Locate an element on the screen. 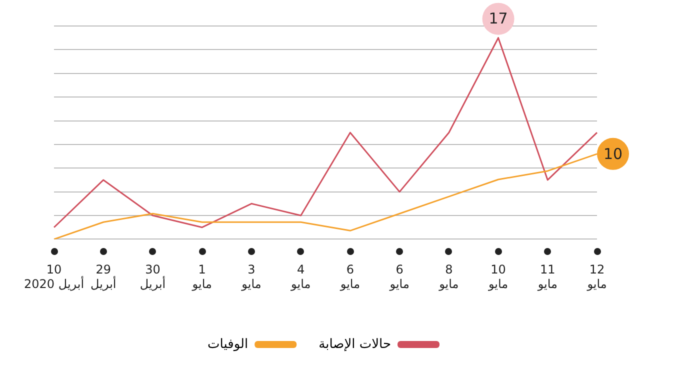 This screenshot has width=677, height=365. legend-label: حالات الإصابة is located at coordinates (355, 344).